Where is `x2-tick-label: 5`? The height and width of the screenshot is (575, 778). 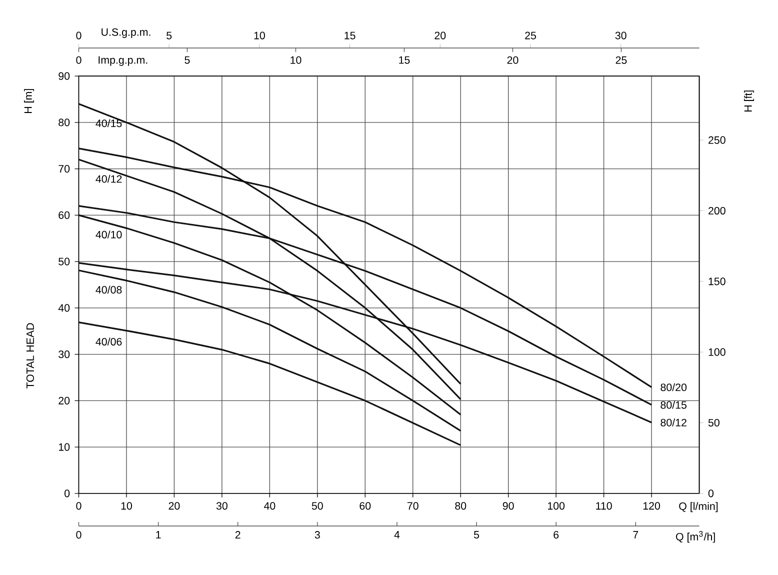
x2-tick-label: 5 is located at coordinates (169, 36).